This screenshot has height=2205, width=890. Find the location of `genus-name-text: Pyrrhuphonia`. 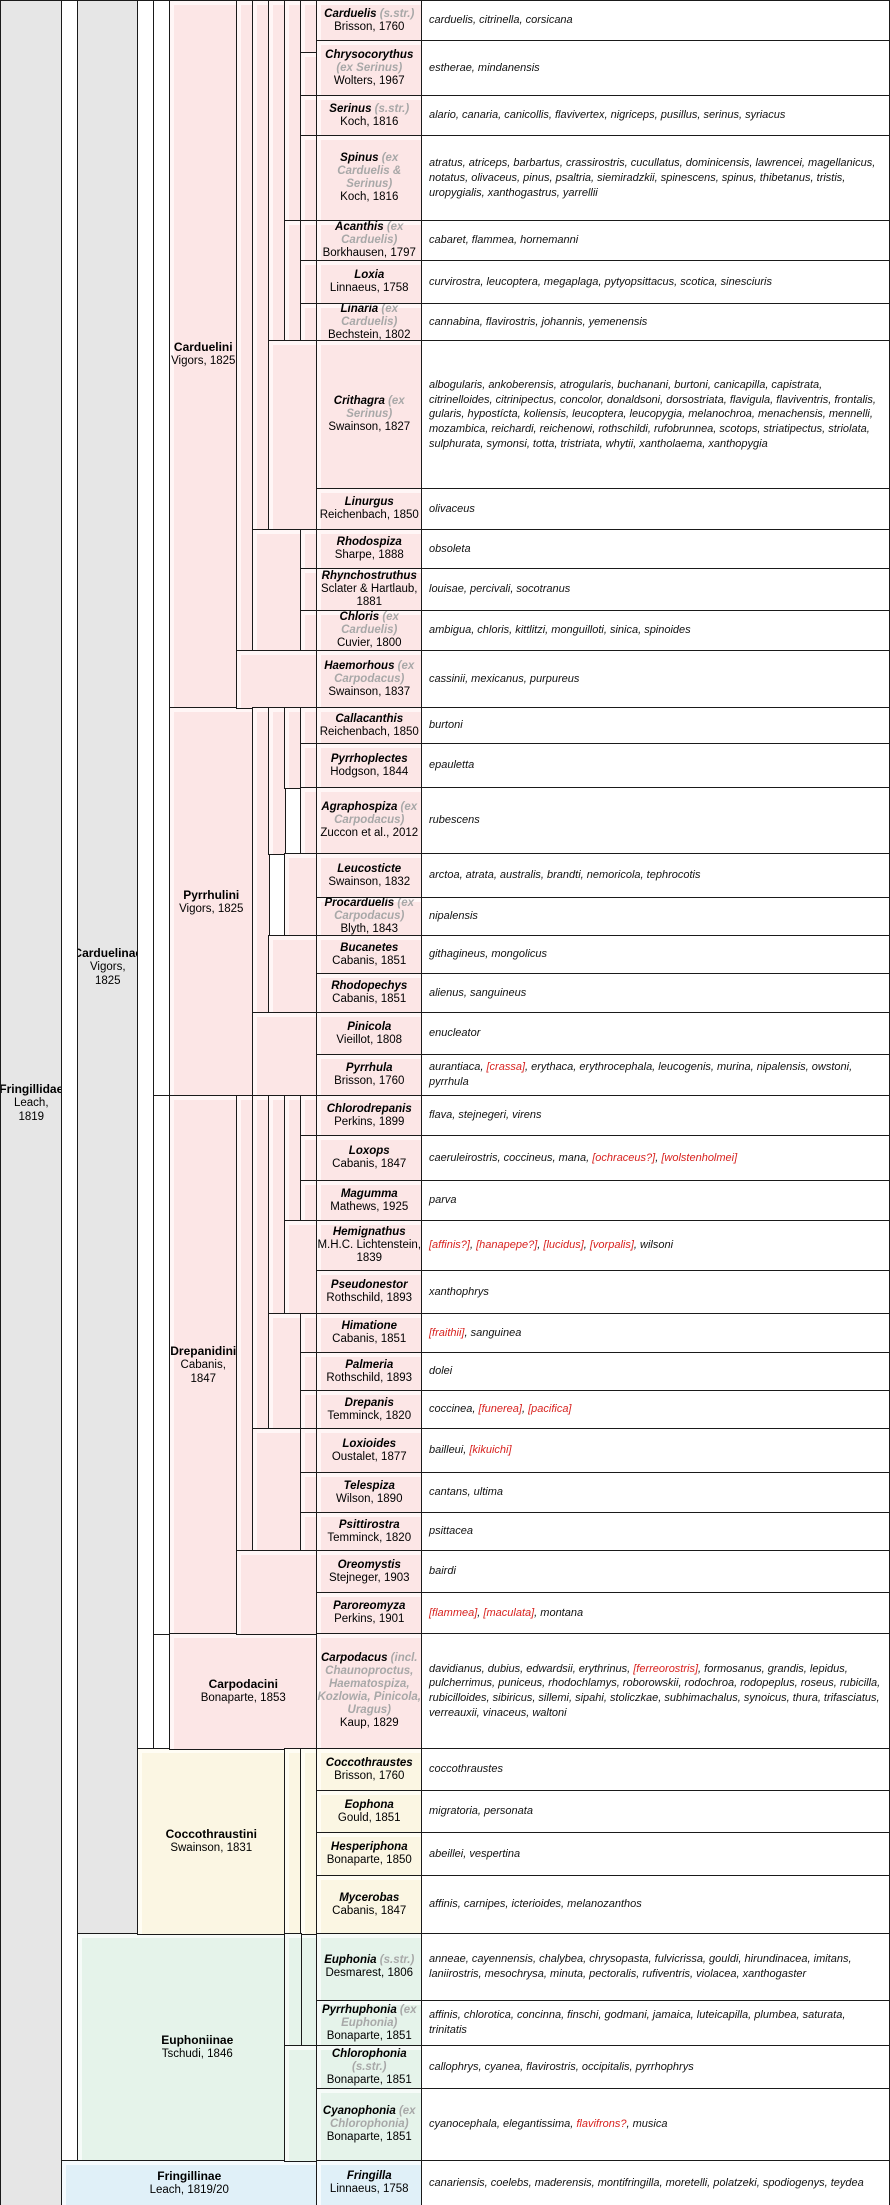

genus-name-text: Pyrrhuphonia is located at coordinates (359, 2009).